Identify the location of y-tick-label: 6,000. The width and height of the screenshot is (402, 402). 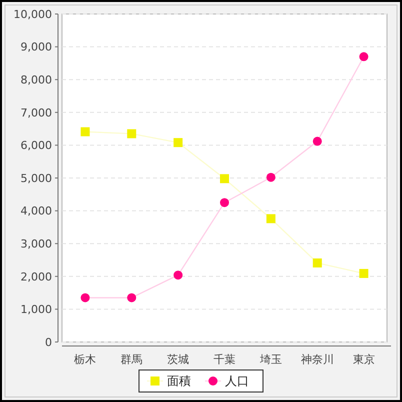
(36, 145).